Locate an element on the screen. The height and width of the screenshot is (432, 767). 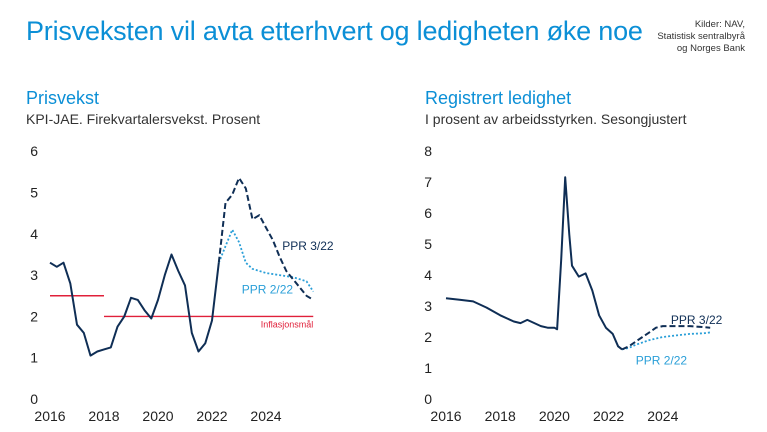
left-y-tick-label: 5 is located at coordinates (34, 193).